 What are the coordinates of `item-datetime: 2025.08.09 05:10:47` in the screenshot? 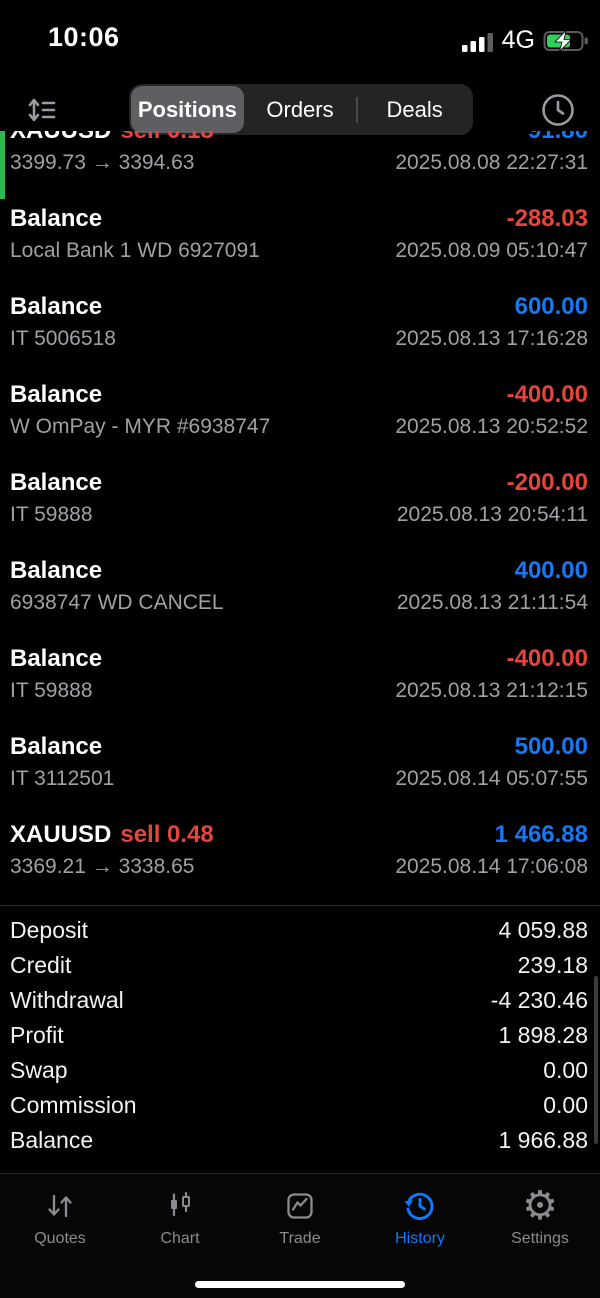 It's located at (491, 250).